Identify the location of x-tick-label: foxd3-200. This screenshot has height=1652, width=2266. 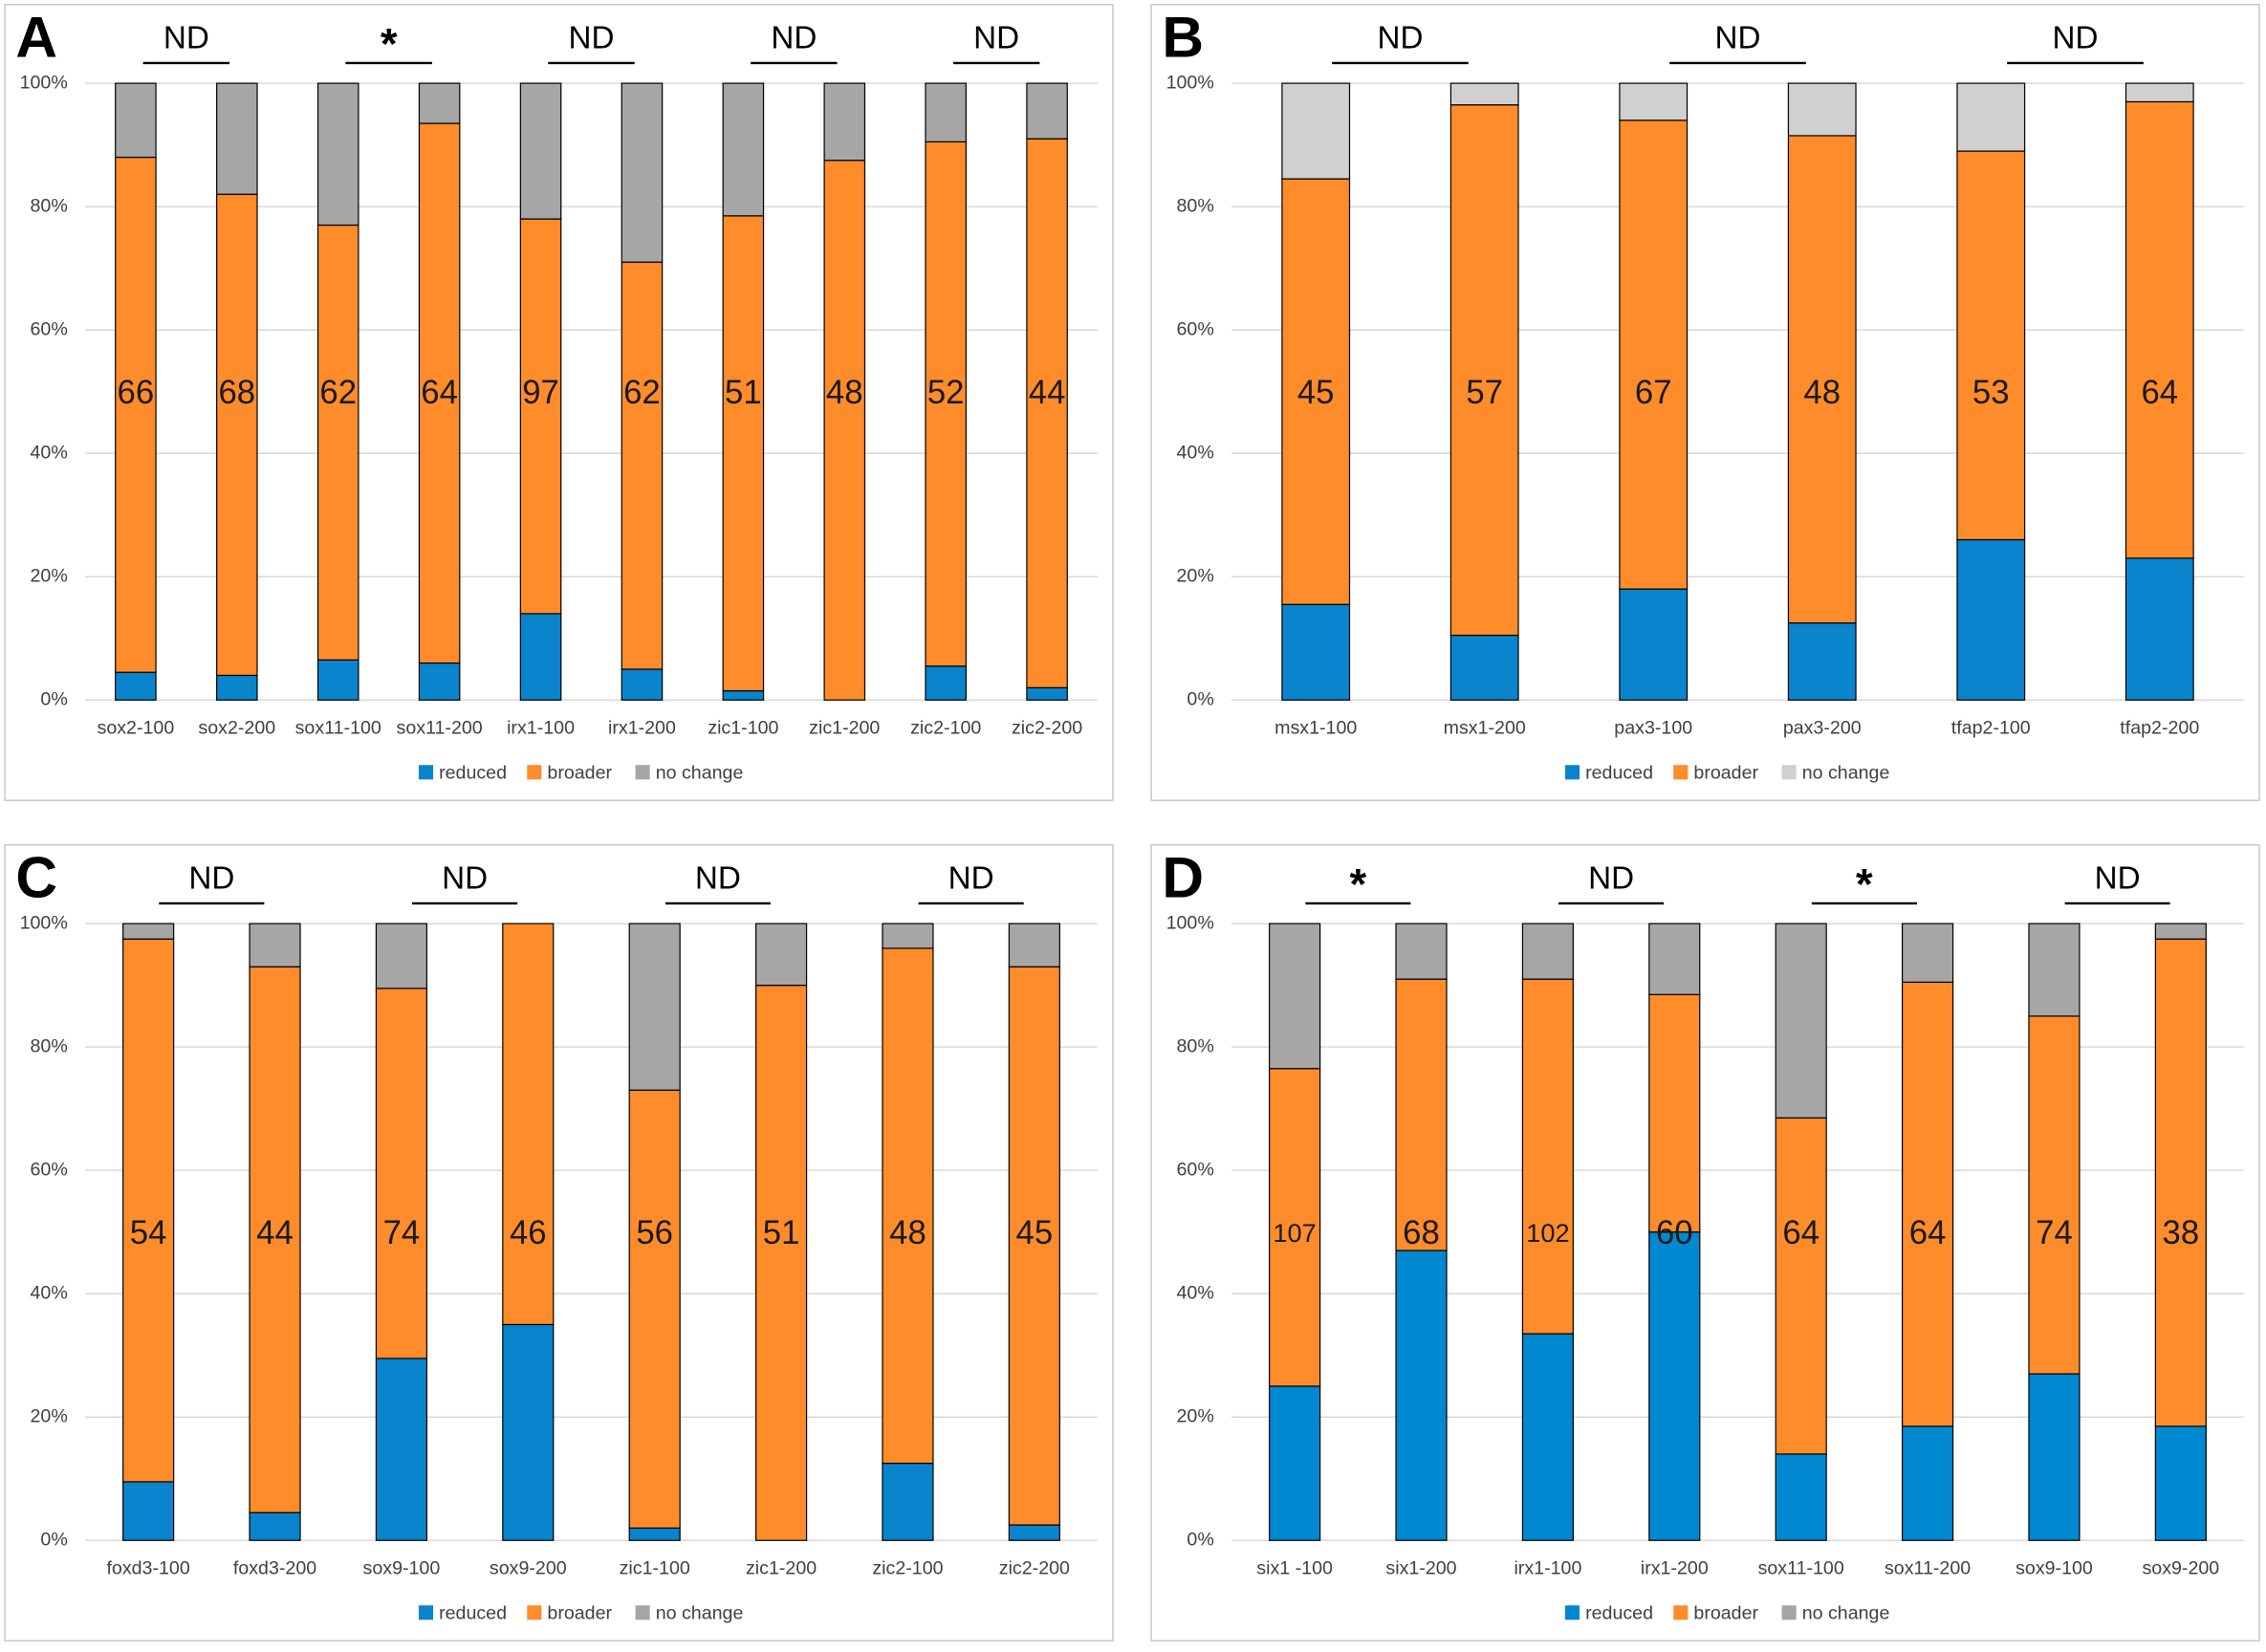
(274, 1568).